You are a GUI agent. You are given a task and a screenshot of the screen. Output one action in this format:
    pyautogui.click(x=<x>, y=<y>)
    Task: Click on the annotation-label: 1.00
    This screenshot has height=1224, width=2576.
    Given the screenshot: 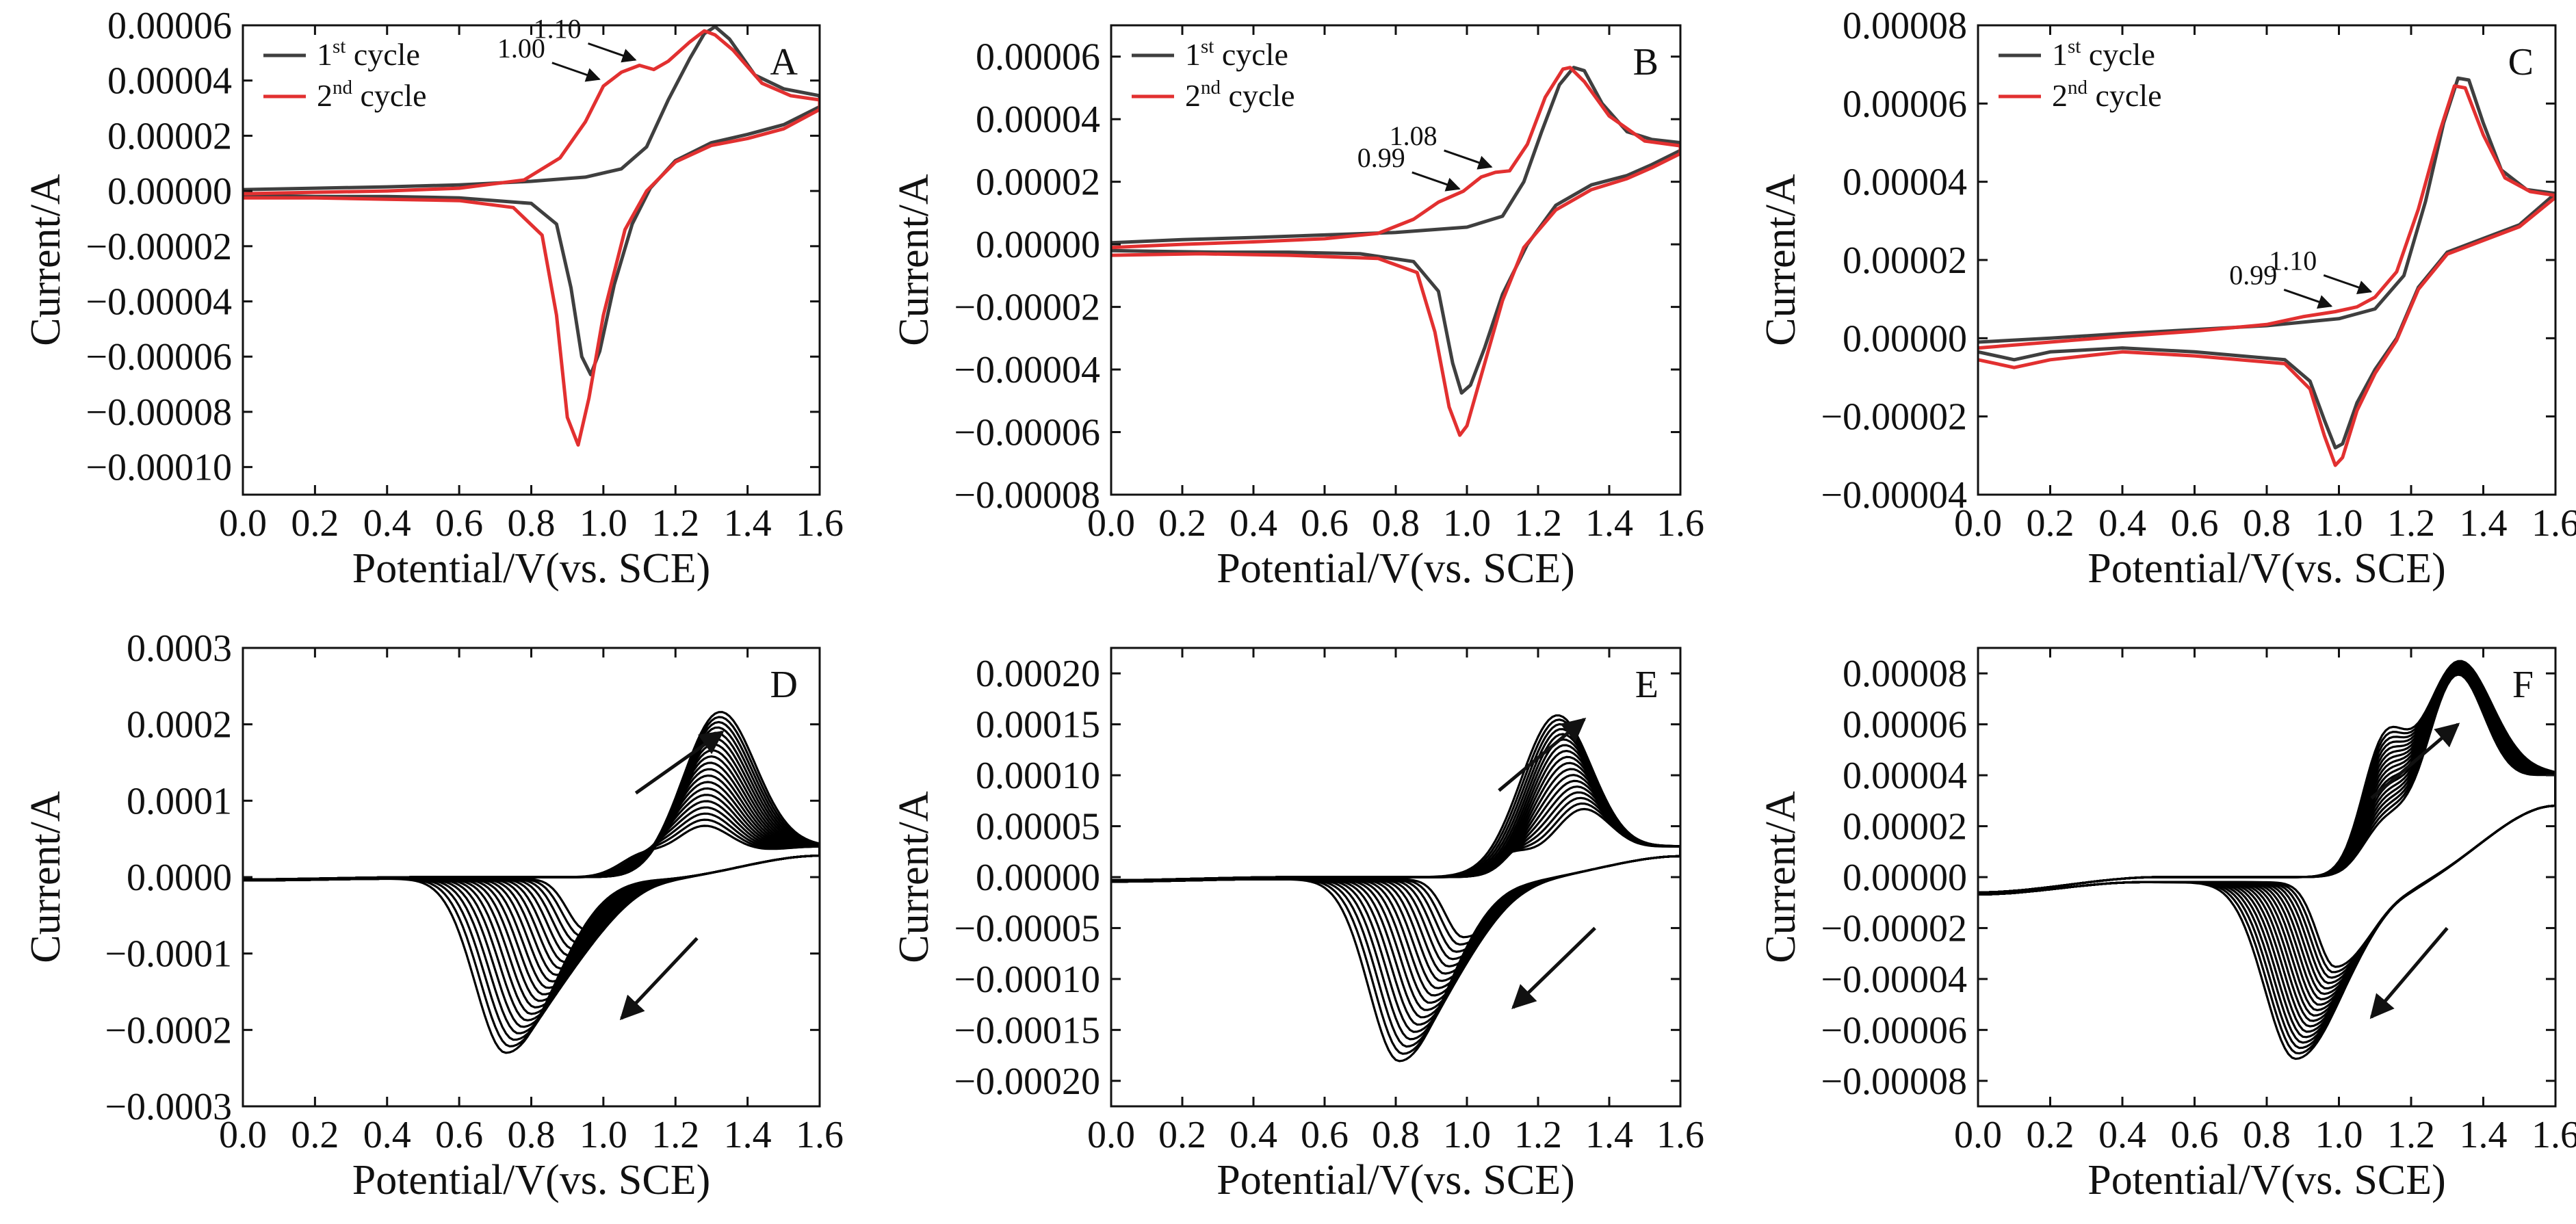 What is the action you would take?
    pyautogui.click(x=521, y=48)
    